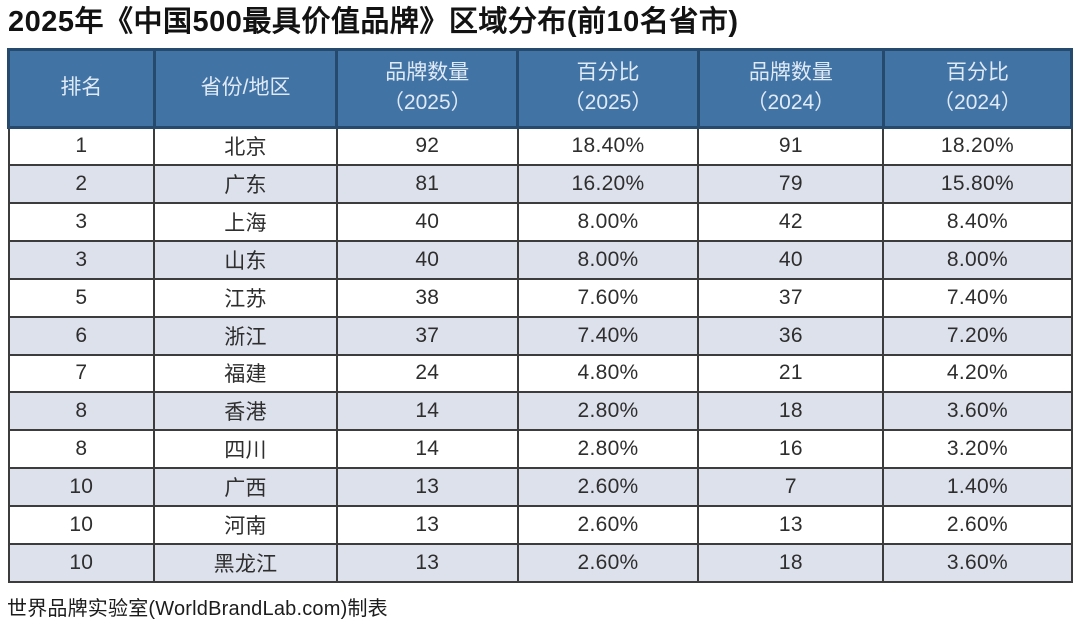 Image resolution: width=1080 pixels, height=627 pixels. What do you see at coordinates (977, 221) in the screenshot?
I see `cell-percent-2024: 8.40%` at bounding box center [977, 221].